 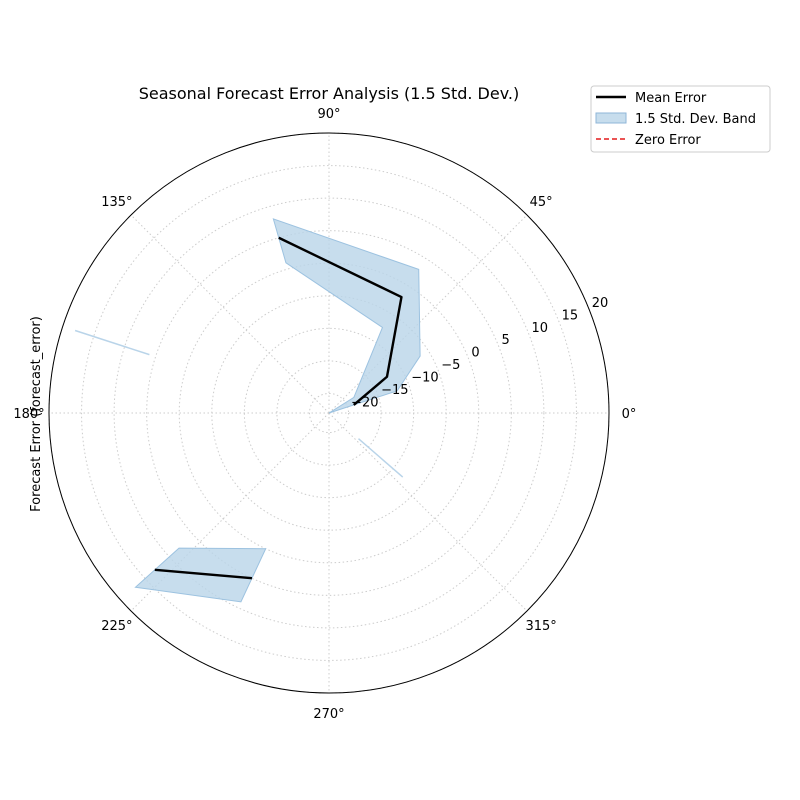 What do you see at coordinates (116, 202) in the screenshot?
I see `angle-tick-label: 135°` at bounding box center [116, 202].